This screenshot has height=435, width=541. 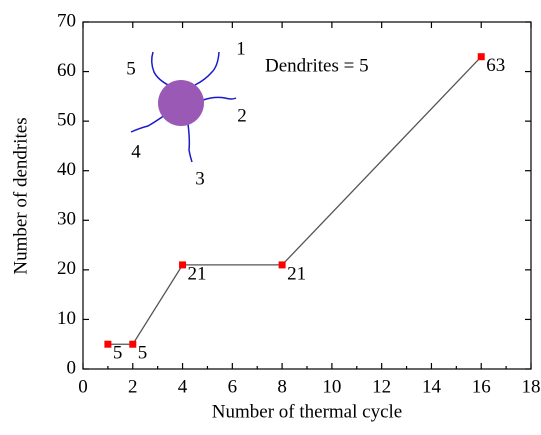 I want to click on x-tick-label: 10, so click(x=331, y=386).